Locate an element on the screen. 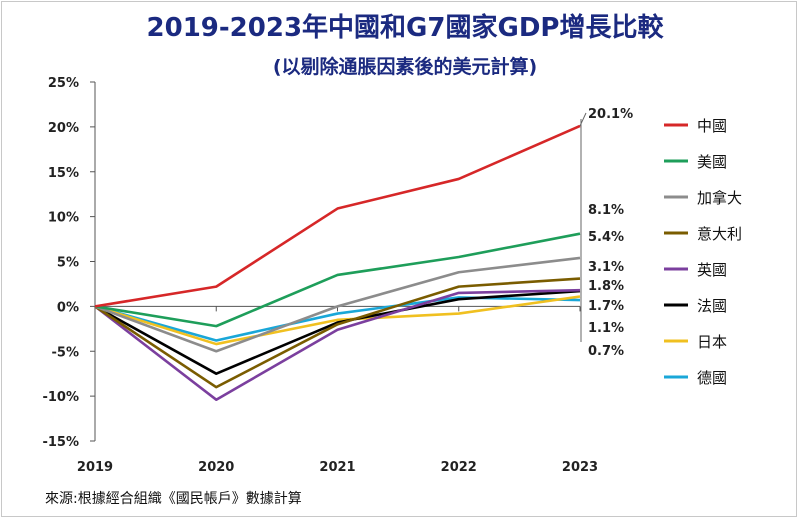 This screenshot has height=520, width=800. x-tick-label: 2021 is located at coordinates (337, 467).